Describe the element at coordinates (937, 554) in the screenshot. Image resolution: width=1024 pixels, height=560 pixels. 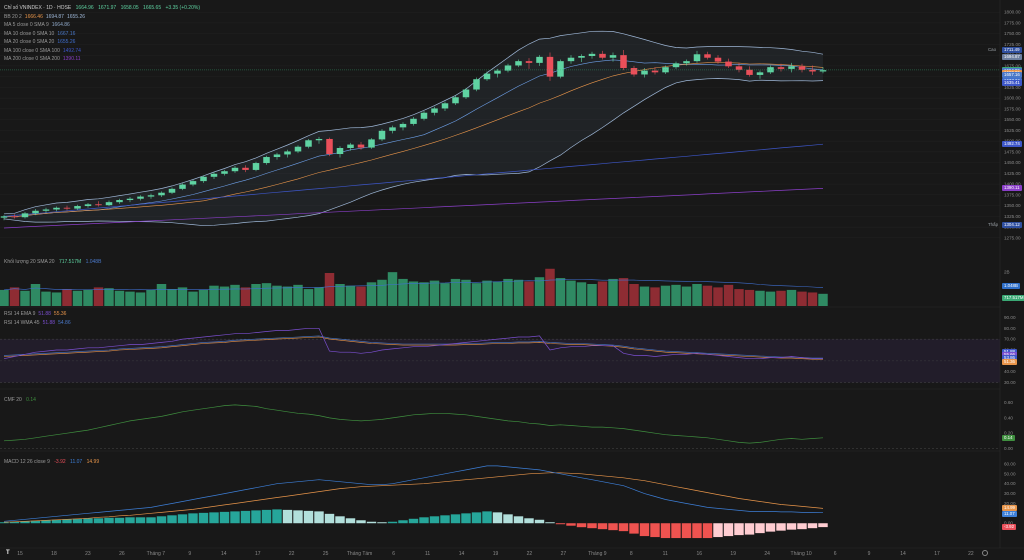
I see `x-tick-27: 17` at that location.